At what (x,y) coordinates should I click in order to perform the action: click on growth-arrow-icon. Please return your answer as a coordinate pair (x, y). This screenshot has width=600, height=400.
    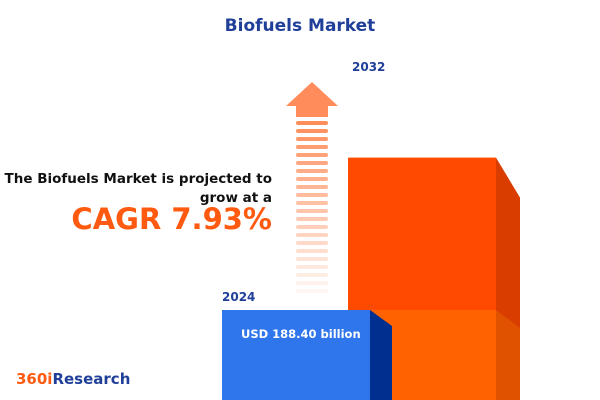
    Looking at the image, I should click on (312, 187).